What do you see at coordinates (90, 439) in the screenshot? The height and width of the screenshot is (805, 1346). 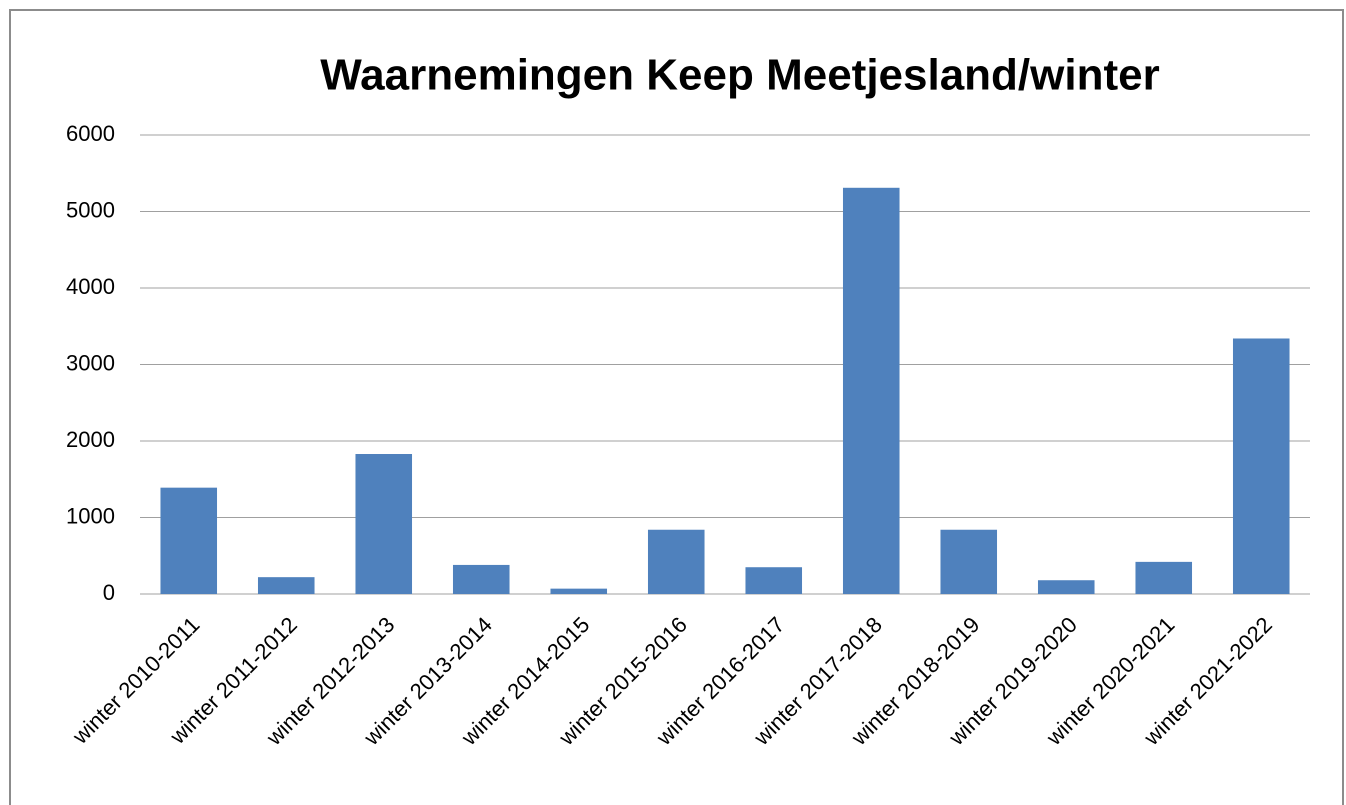 I see `y-tick-label: 2000` at bounding box center [90, 439].